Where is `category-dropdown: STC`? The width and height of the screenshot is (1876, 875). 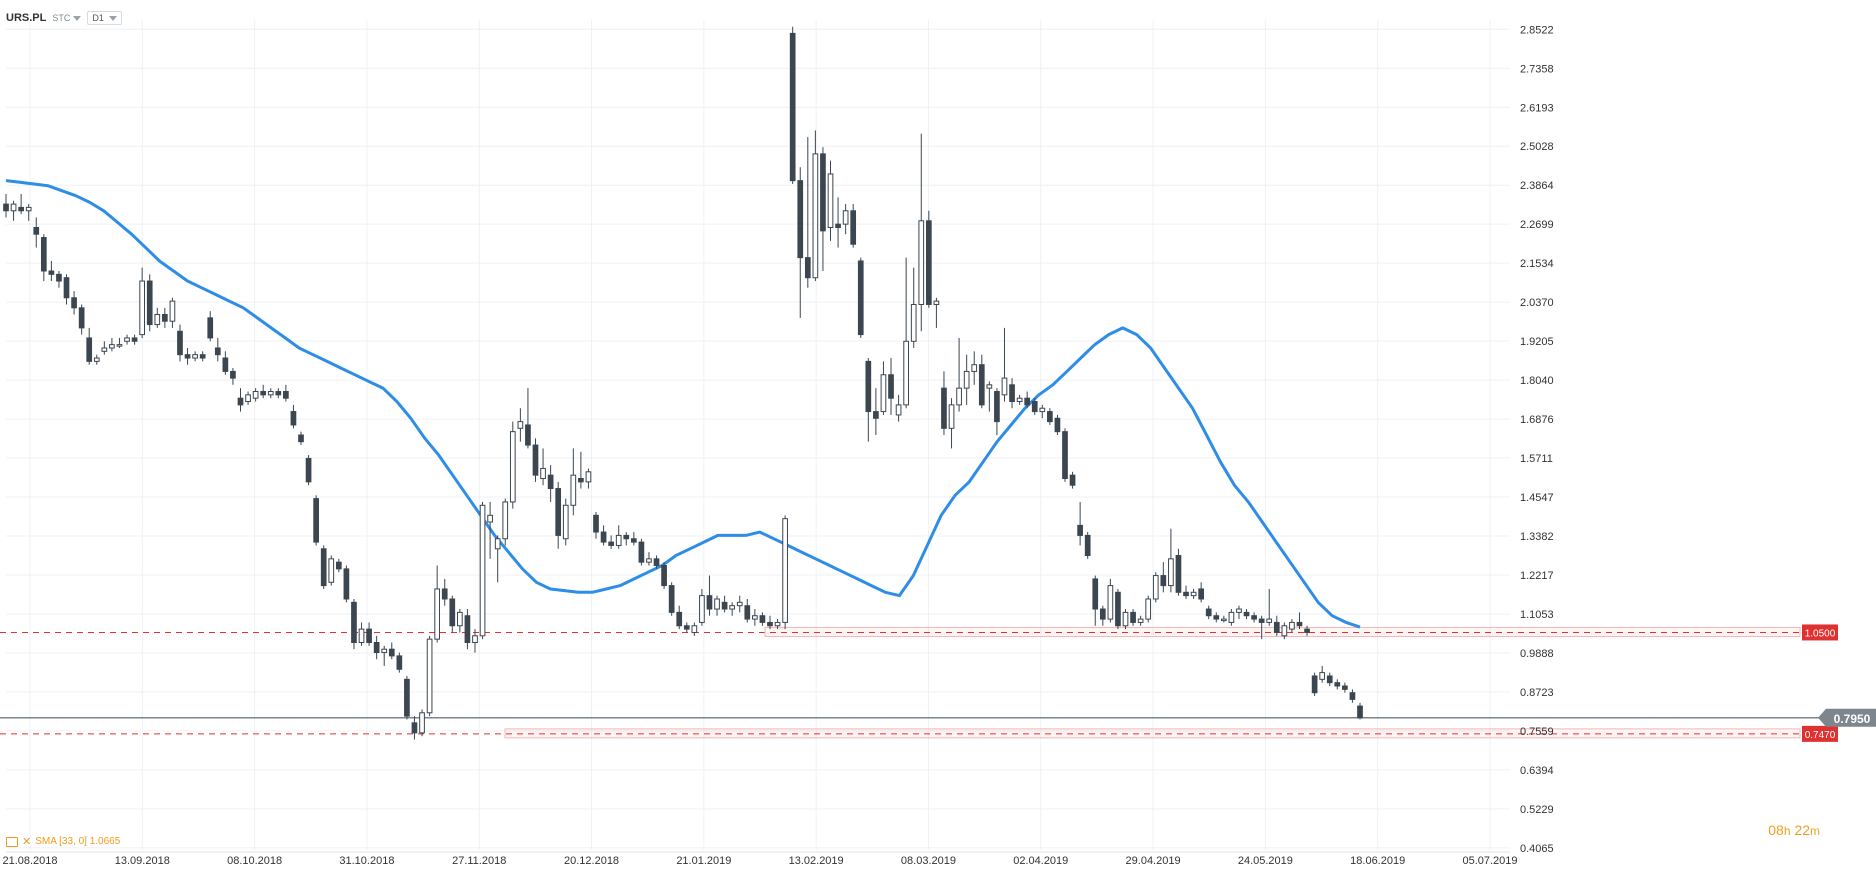 category-dropdown: STC is located at coordinates (67, 18).